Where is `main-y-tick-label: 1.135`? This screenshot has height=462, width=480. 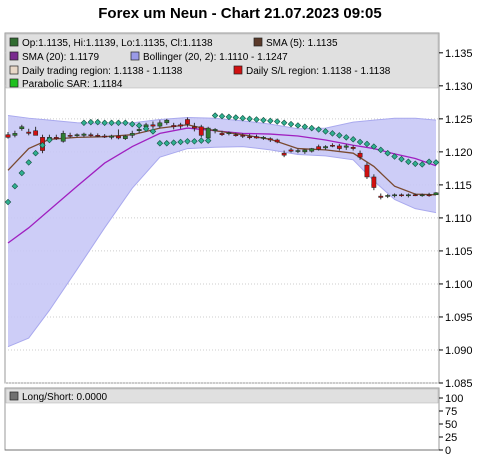
main-y-tick-label: 1.135 is located at coordinates (459, 54).